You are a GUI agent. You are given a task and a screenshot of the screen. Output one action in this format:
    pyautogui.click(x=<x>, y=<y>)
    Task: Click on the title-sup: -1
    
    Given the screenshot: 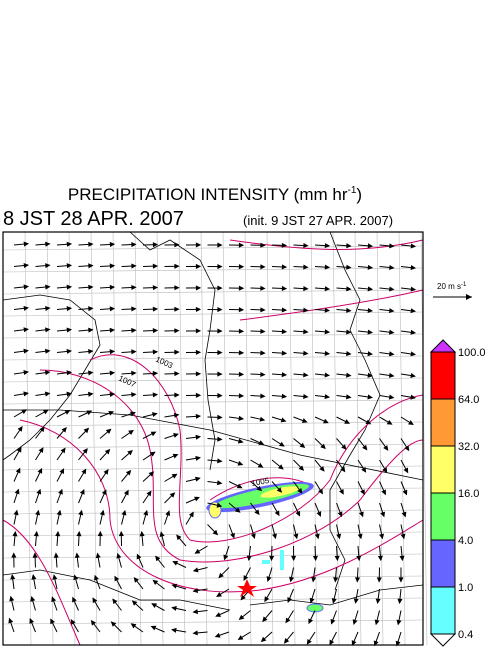 What is the action you would take?
    pyautogui.click(x=352, y=190)
    